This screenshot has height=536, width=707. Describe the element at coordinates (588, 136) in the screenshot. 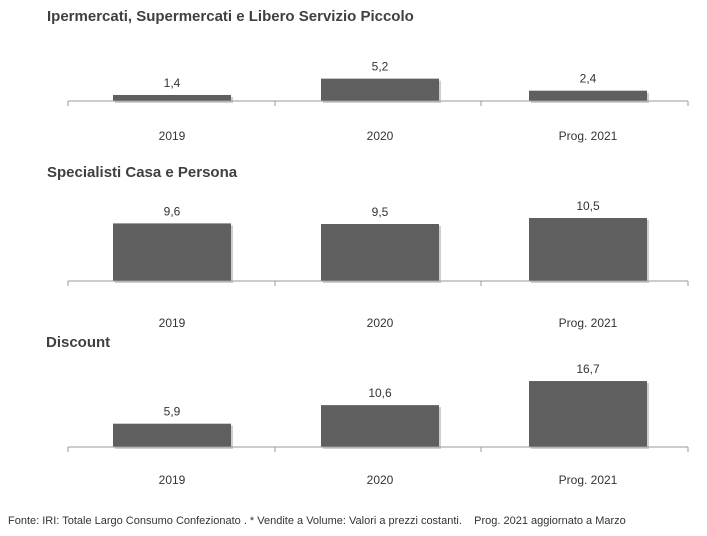

I see `category-label-ipermercati-2: Prog. 2021` at that location.